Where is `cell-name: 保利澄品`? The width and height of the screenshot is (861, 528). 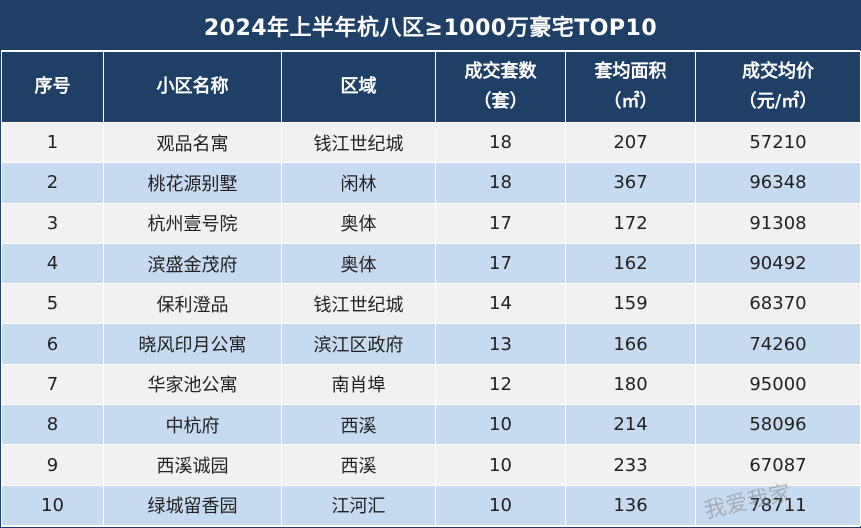 cell-name: 保利澄品 is located at coordinates (192, 304).